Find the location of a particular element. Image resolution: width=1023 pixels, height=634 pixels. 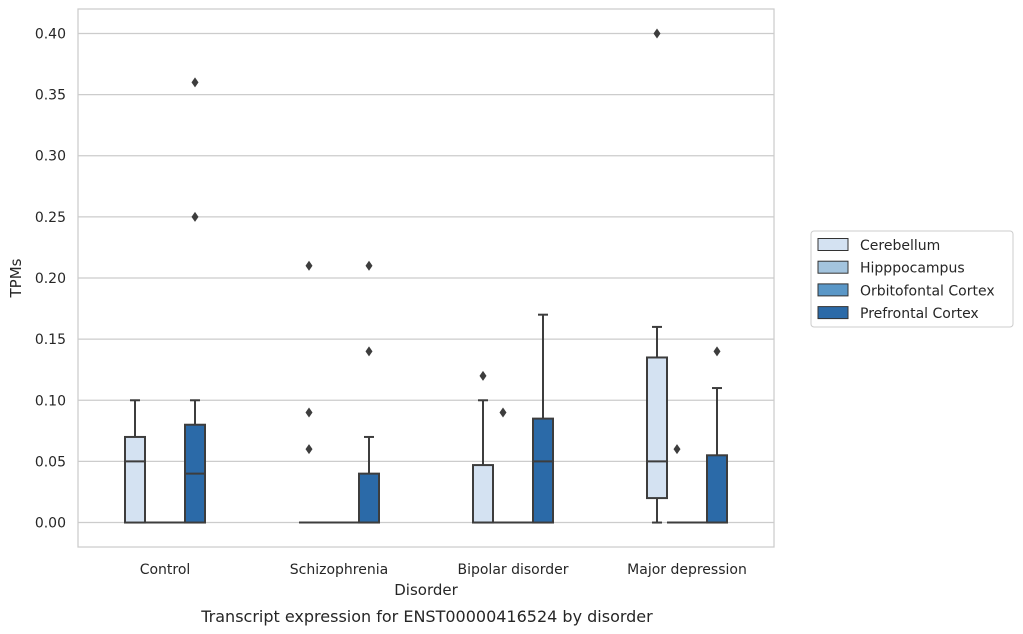

y-tick-label: 0.35 is located at coordinates (50, 96).